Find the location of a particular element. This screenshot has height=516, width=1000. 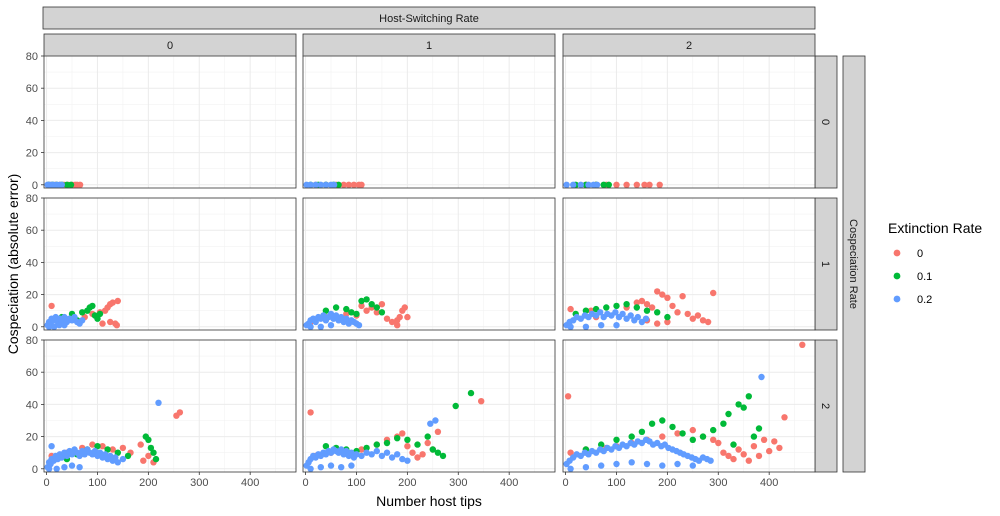

legend: Extinction Rate 0 0.1 0.2 is located at coordinates (935, 263).